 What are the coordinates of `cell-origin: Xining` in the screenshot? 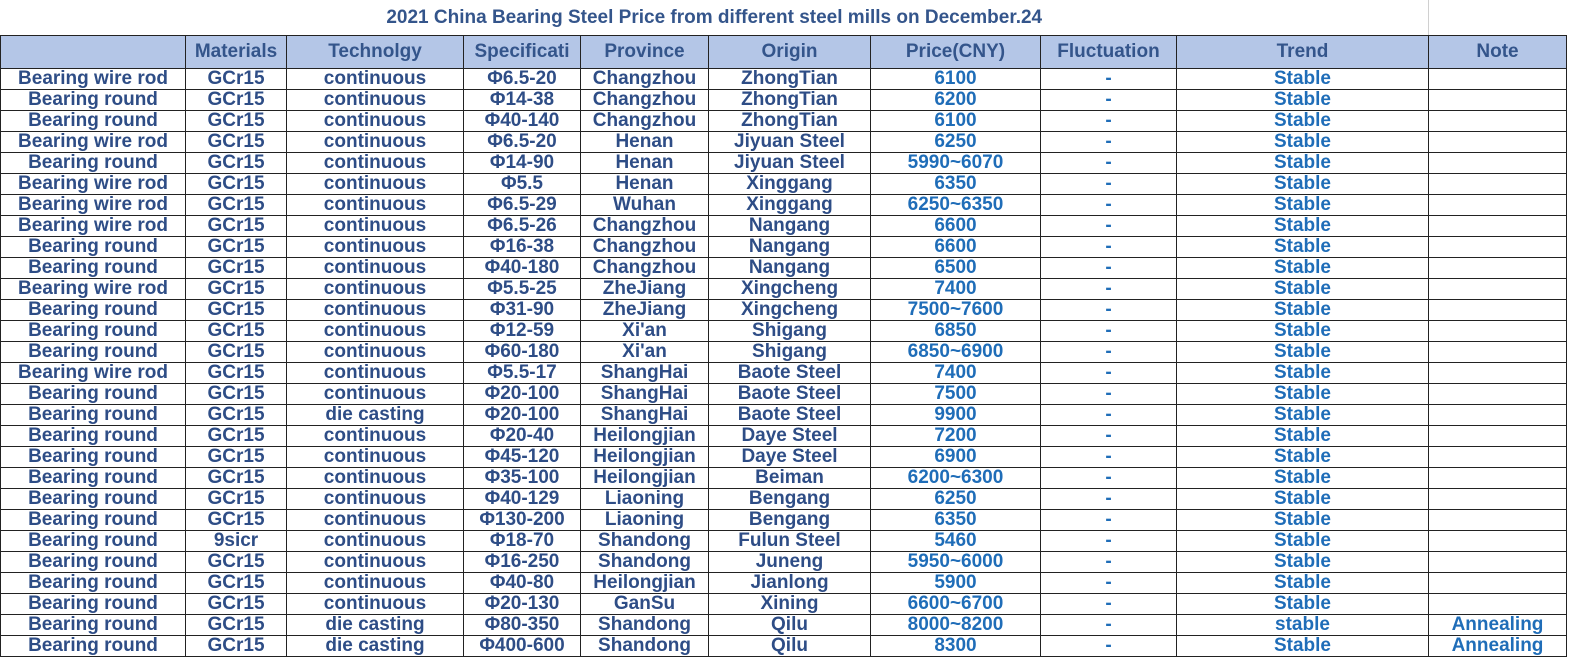 It's located at (789, 604).